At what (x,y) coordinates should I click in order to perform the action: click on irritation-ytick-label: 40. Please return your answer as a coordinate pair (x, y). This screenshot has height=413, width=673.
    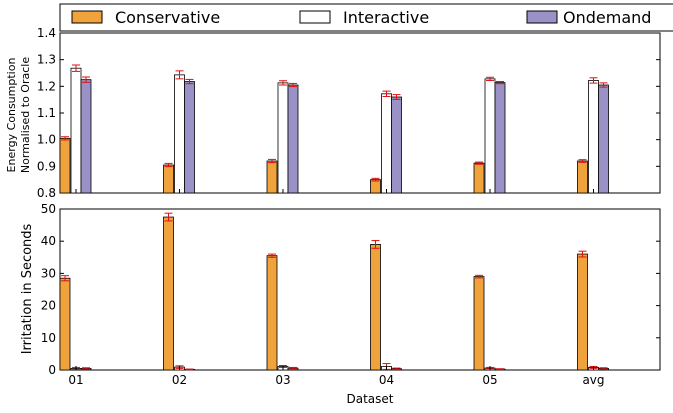
    Looking at the image, I should click on (48, 241).